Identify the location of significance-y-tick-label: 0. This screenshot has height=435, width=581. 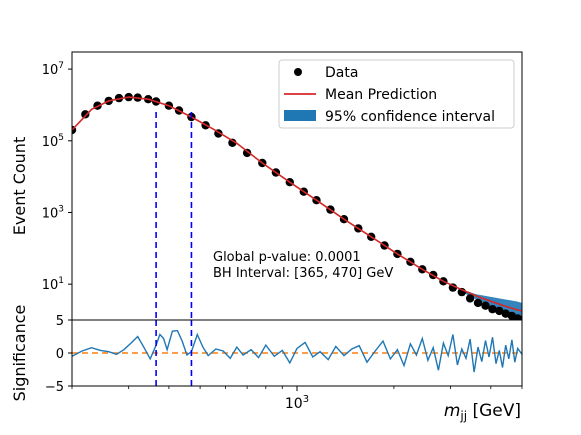
(60, 354).